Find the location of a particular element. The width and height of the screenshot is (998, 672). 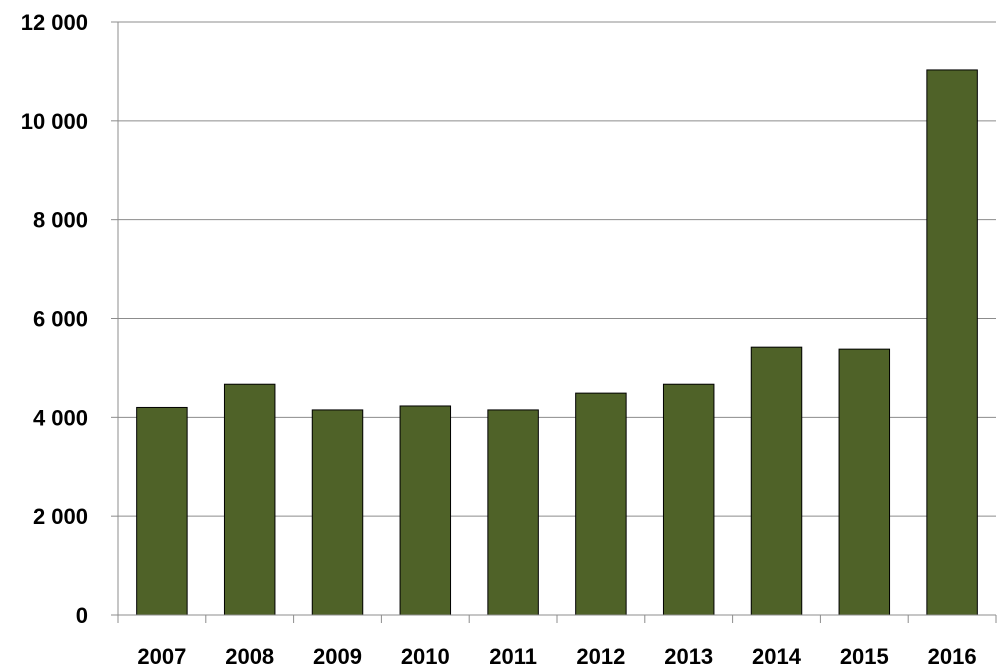

bar-2007 is located at coordinates (162, 511).